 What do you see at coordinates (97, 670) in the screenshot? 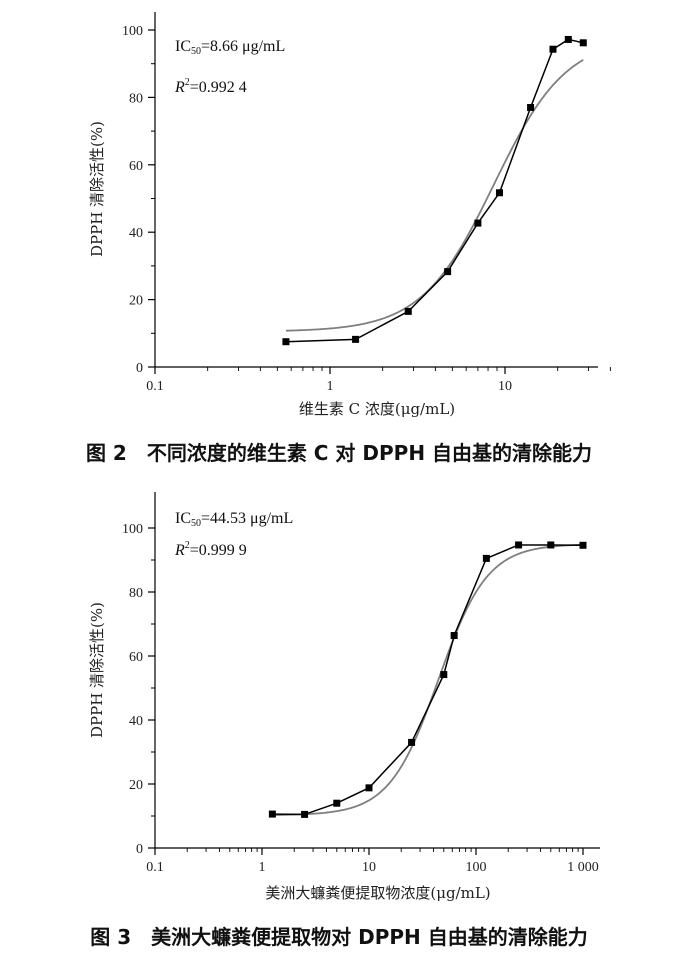
I see `chart-2-y-axis-label: DPPH 清除活性(%)` at bounding box center [97, 670].